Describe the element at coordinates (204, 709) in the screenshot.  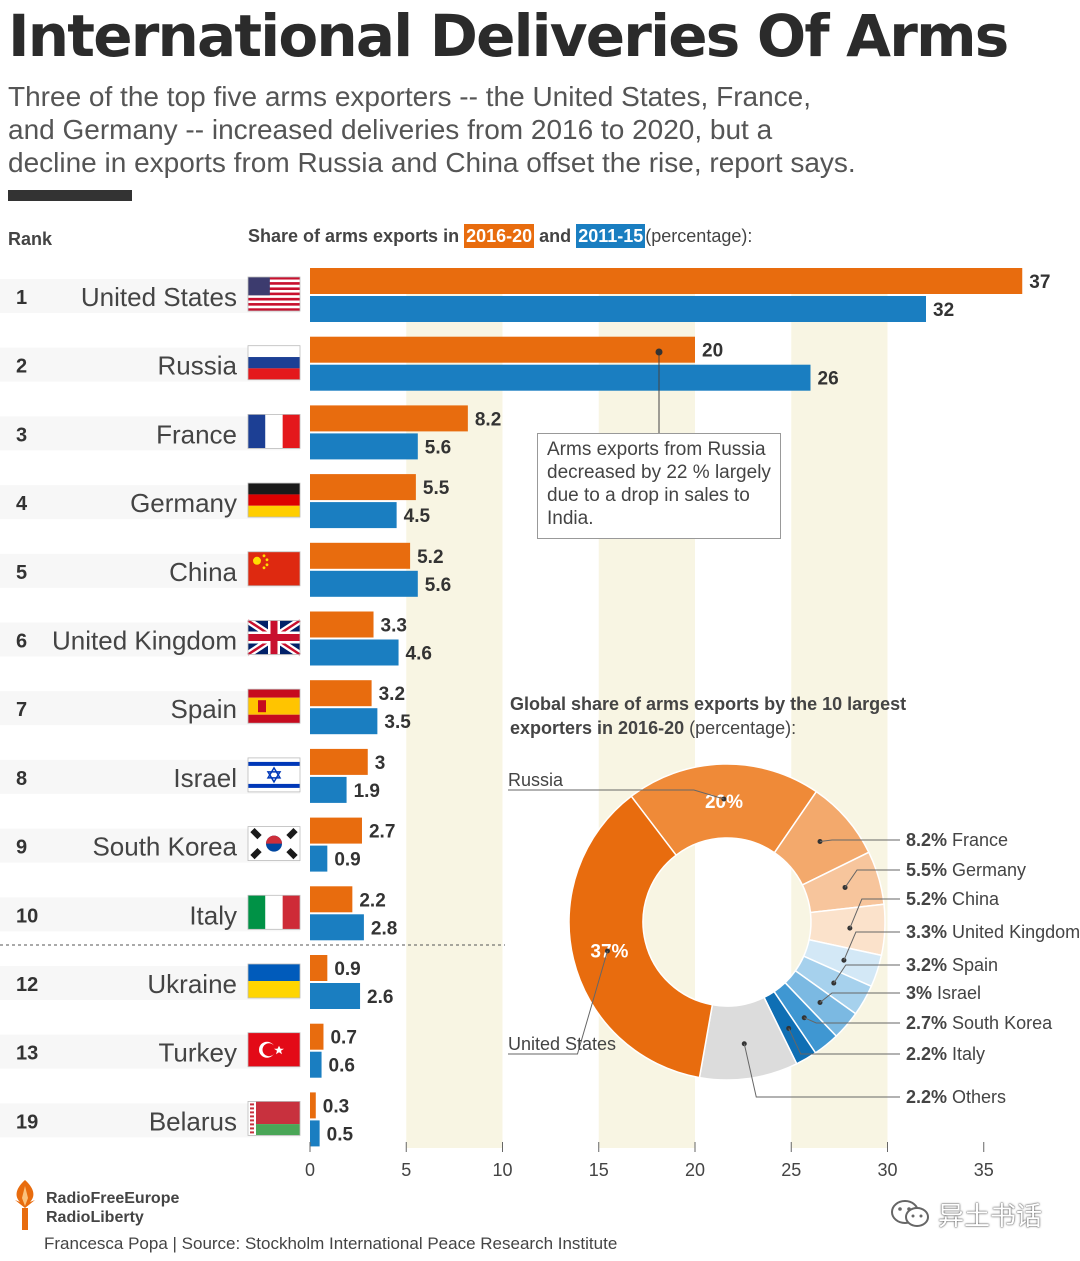
I see `country-label: Spain` at that location.